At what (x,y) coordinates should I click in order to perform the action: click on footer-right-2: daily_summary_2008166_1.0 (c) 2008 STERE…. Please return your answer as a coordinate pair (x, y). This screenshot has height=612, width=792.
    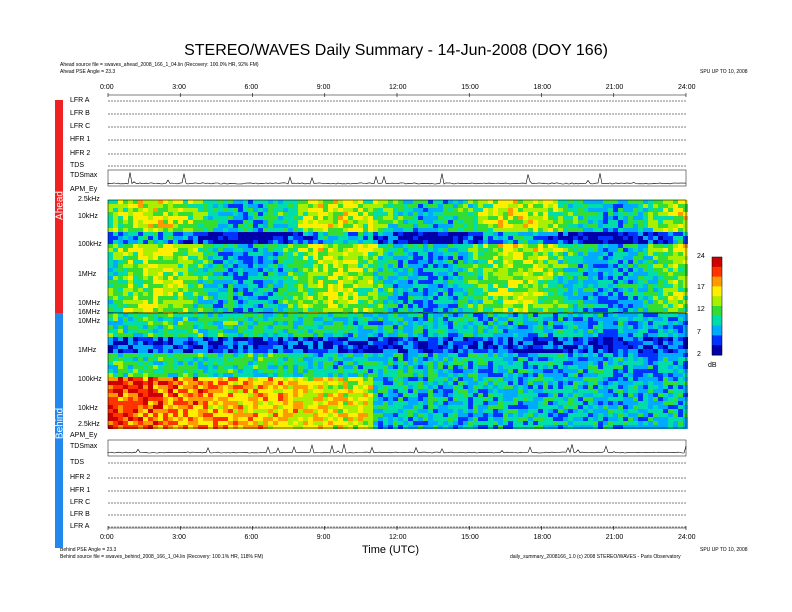
    Looking at the image, I should click on (595, 557).